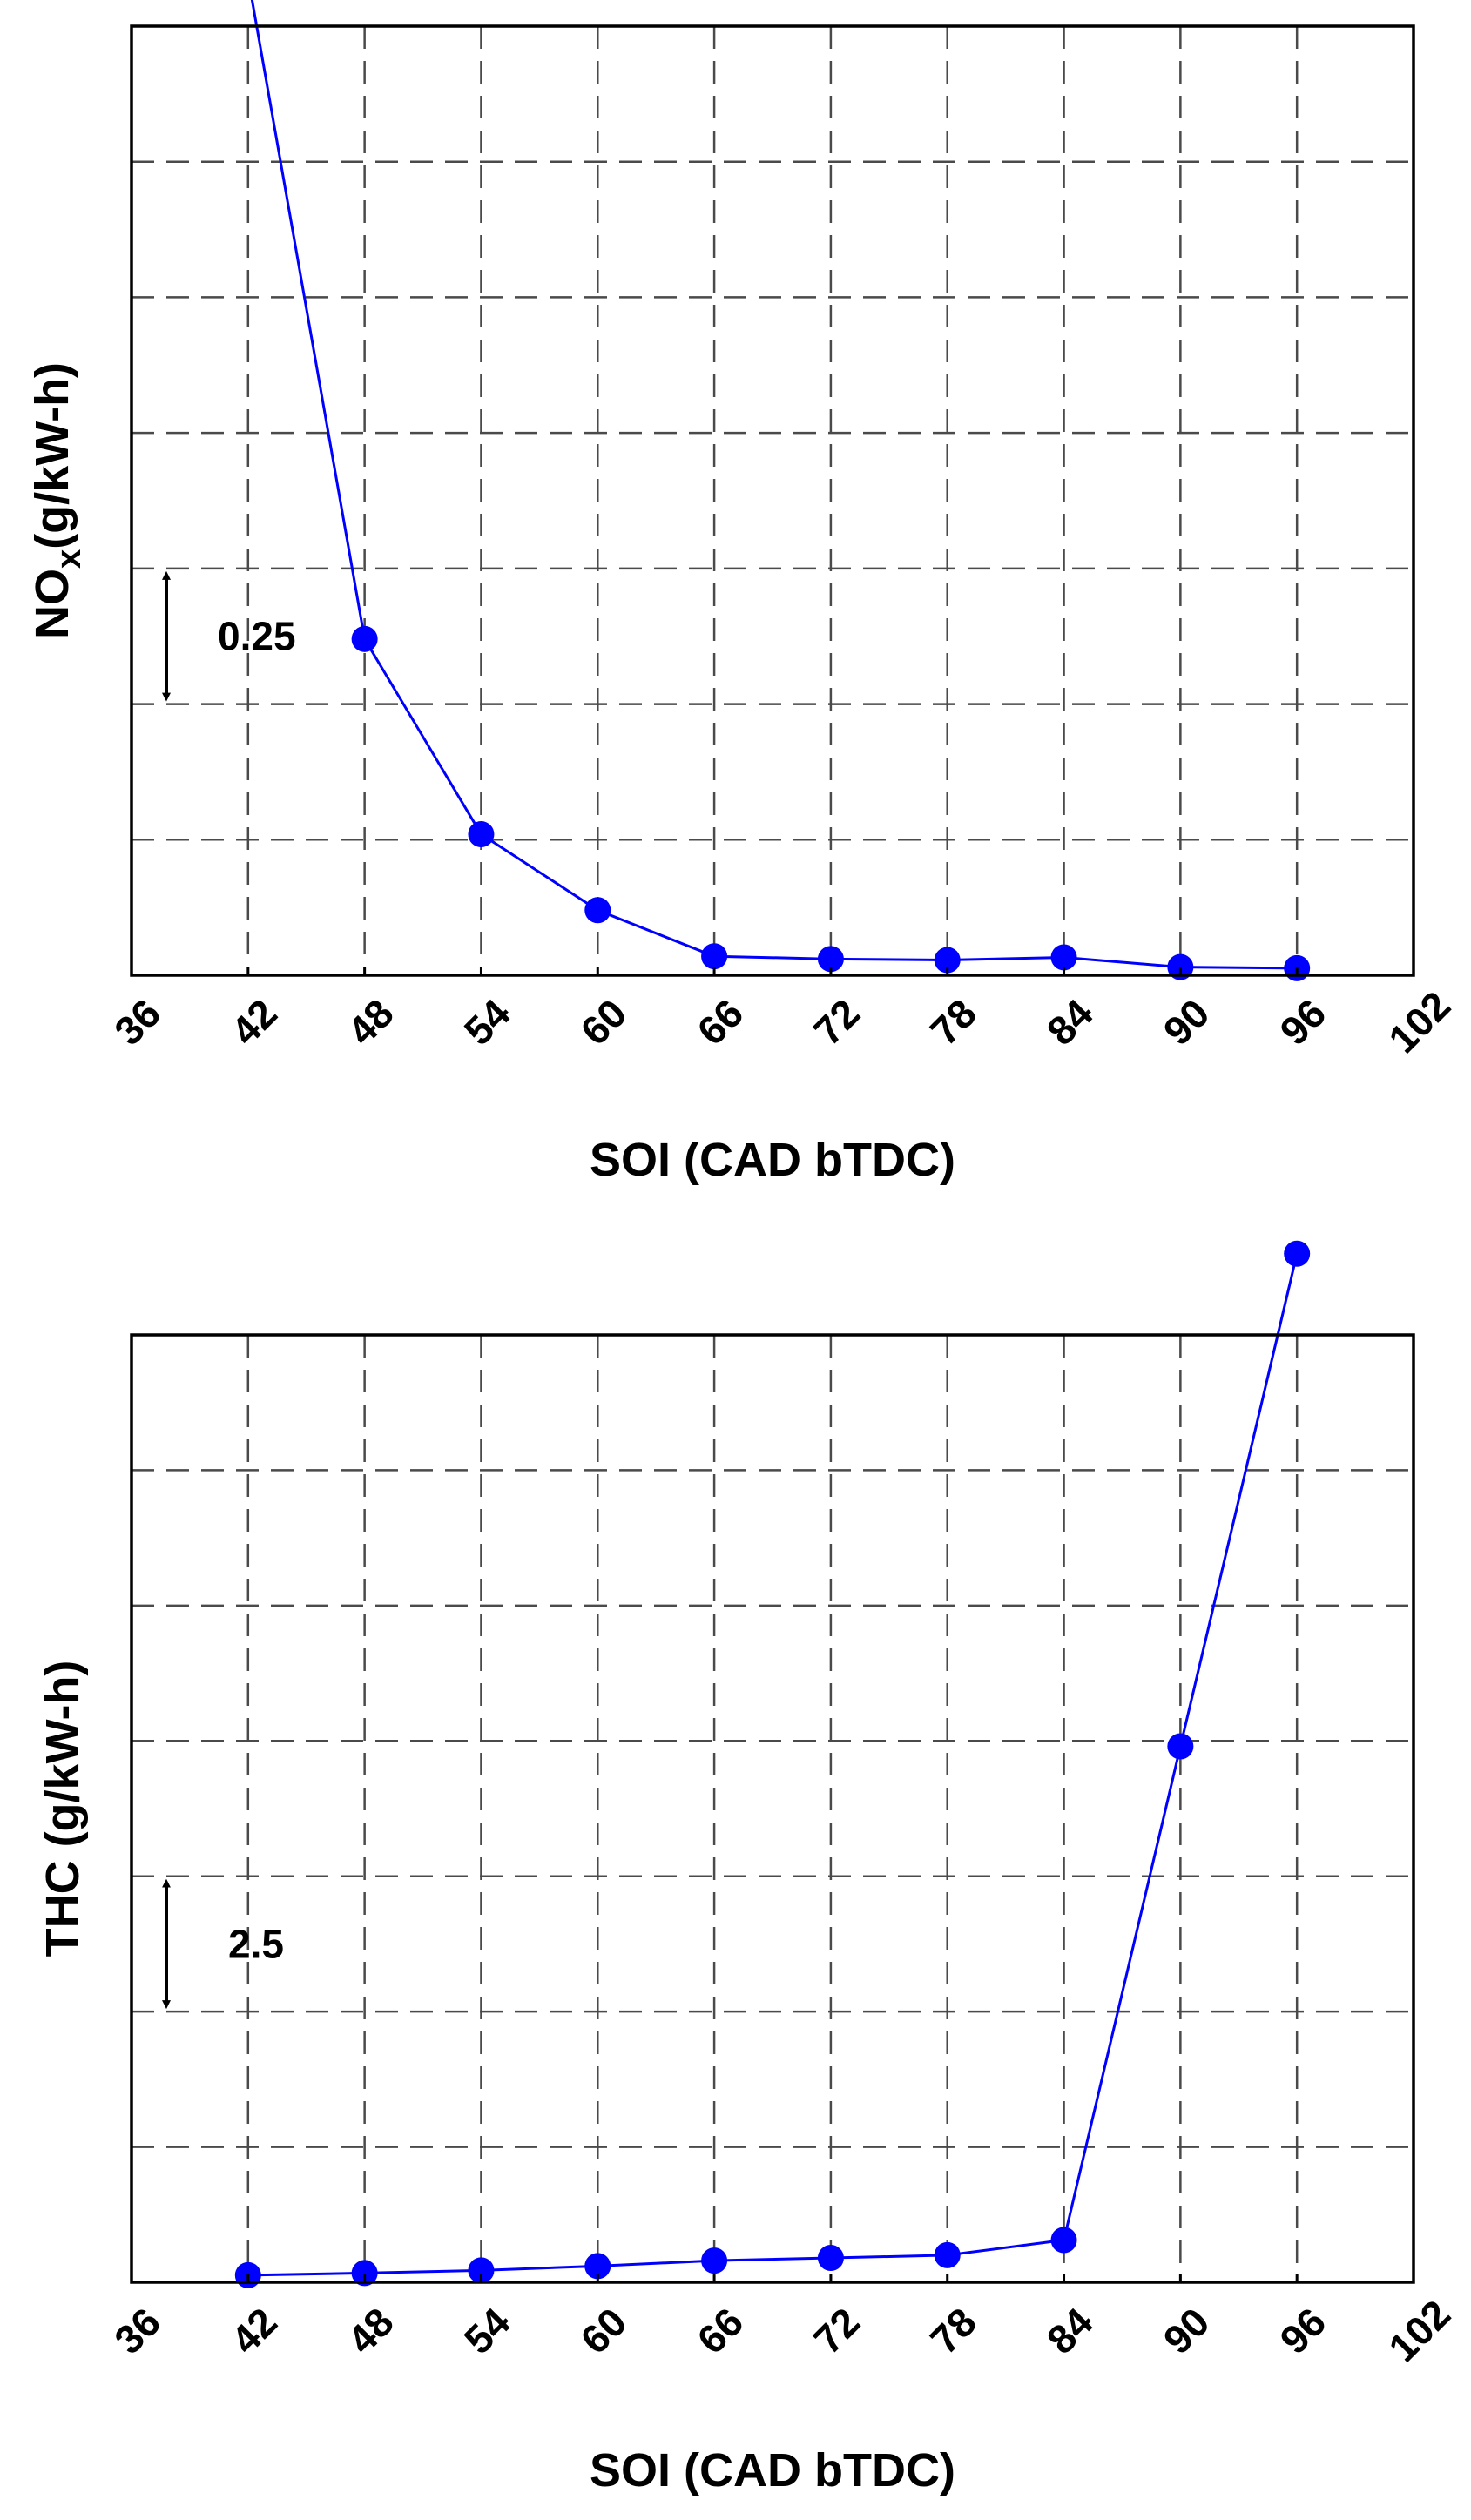 This screenshot has height=2520, width=1471. Describe the element at coordinates (772, 2470) in the screenshot. I see `thc-x-axis-title: SOI (CAD bTDC)` at that location.